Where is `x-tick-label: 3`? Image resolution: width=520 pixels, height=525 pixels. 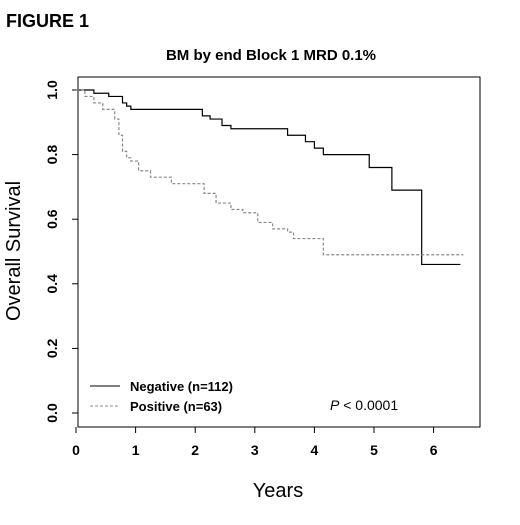 x-tick-label: 3 is located at coordinates (255, 450).